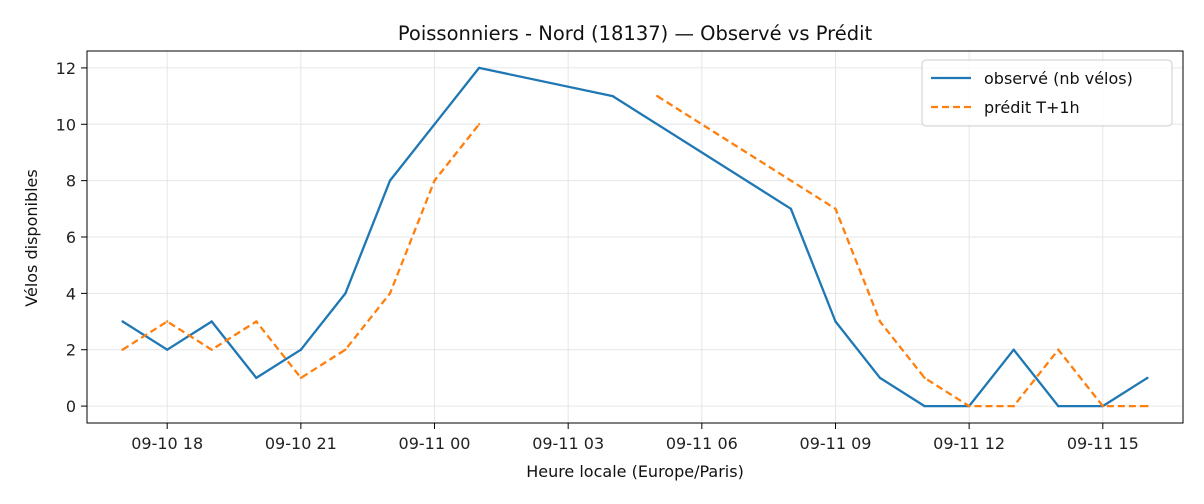 Image resolution: width=1204 pixels, height=504 pixels. Describe the element at coordinates (702, 443) in the screenshot. I see `x-tick-label: 09-11 06` at that location.